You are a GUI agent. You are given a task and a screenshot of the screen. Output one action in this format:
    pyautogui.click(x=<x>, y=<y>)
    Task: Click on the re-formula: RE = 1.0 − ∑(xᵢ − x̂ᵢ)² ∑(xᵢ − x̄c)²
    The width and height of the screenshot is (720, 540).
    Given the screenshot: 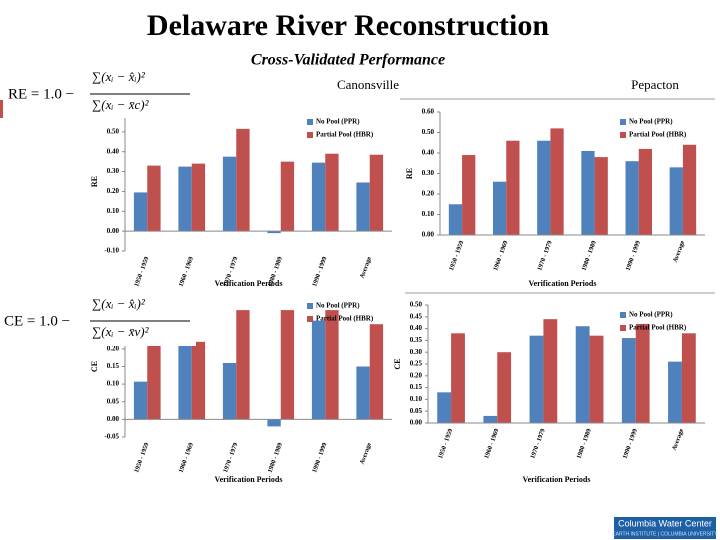 What is the action you would take?
    pyautogui.click(x=98, y=90)
    